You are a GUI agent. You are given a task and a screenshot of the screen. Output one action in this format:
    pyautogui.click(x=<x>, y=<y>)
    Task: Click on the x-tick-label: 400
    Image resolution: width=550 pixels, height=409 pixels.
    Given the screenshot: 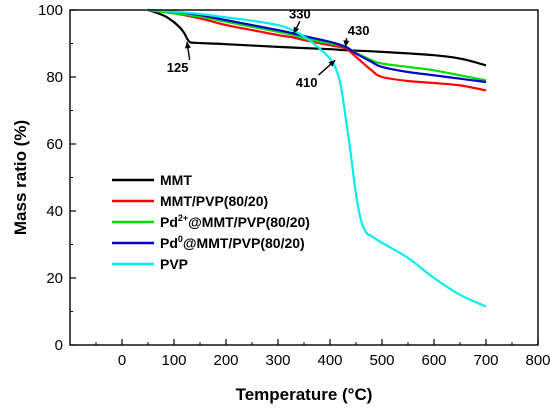 What is the action you would take?
    pyautogui.click(x=329, y=360)
    